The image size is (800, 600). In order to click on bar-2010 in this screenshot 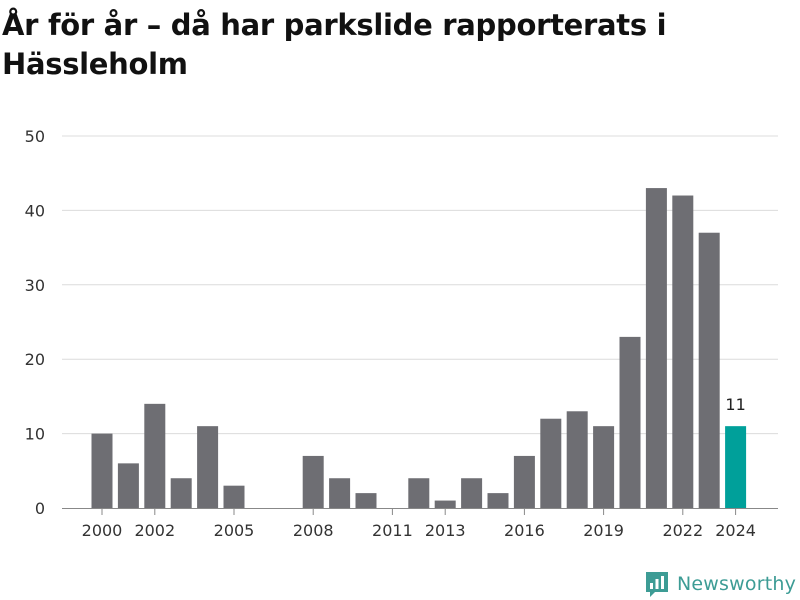, I will do `click(366, 500)`.